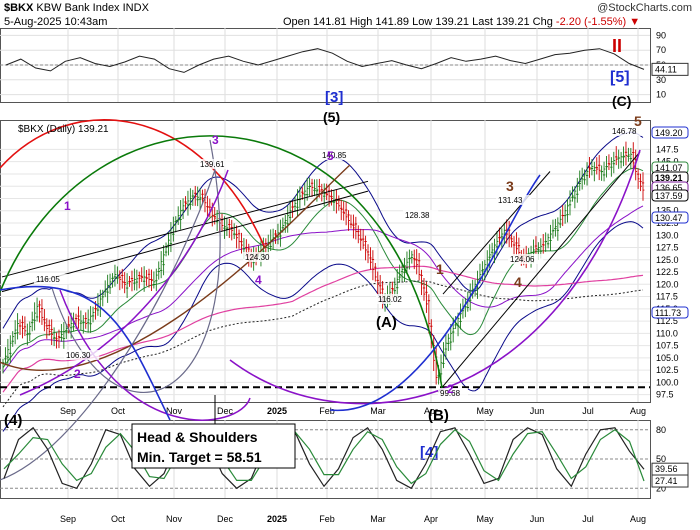 This screenshot has width=700, height=530. I want to click on x-tick-label: Nov, so click(174, 411).